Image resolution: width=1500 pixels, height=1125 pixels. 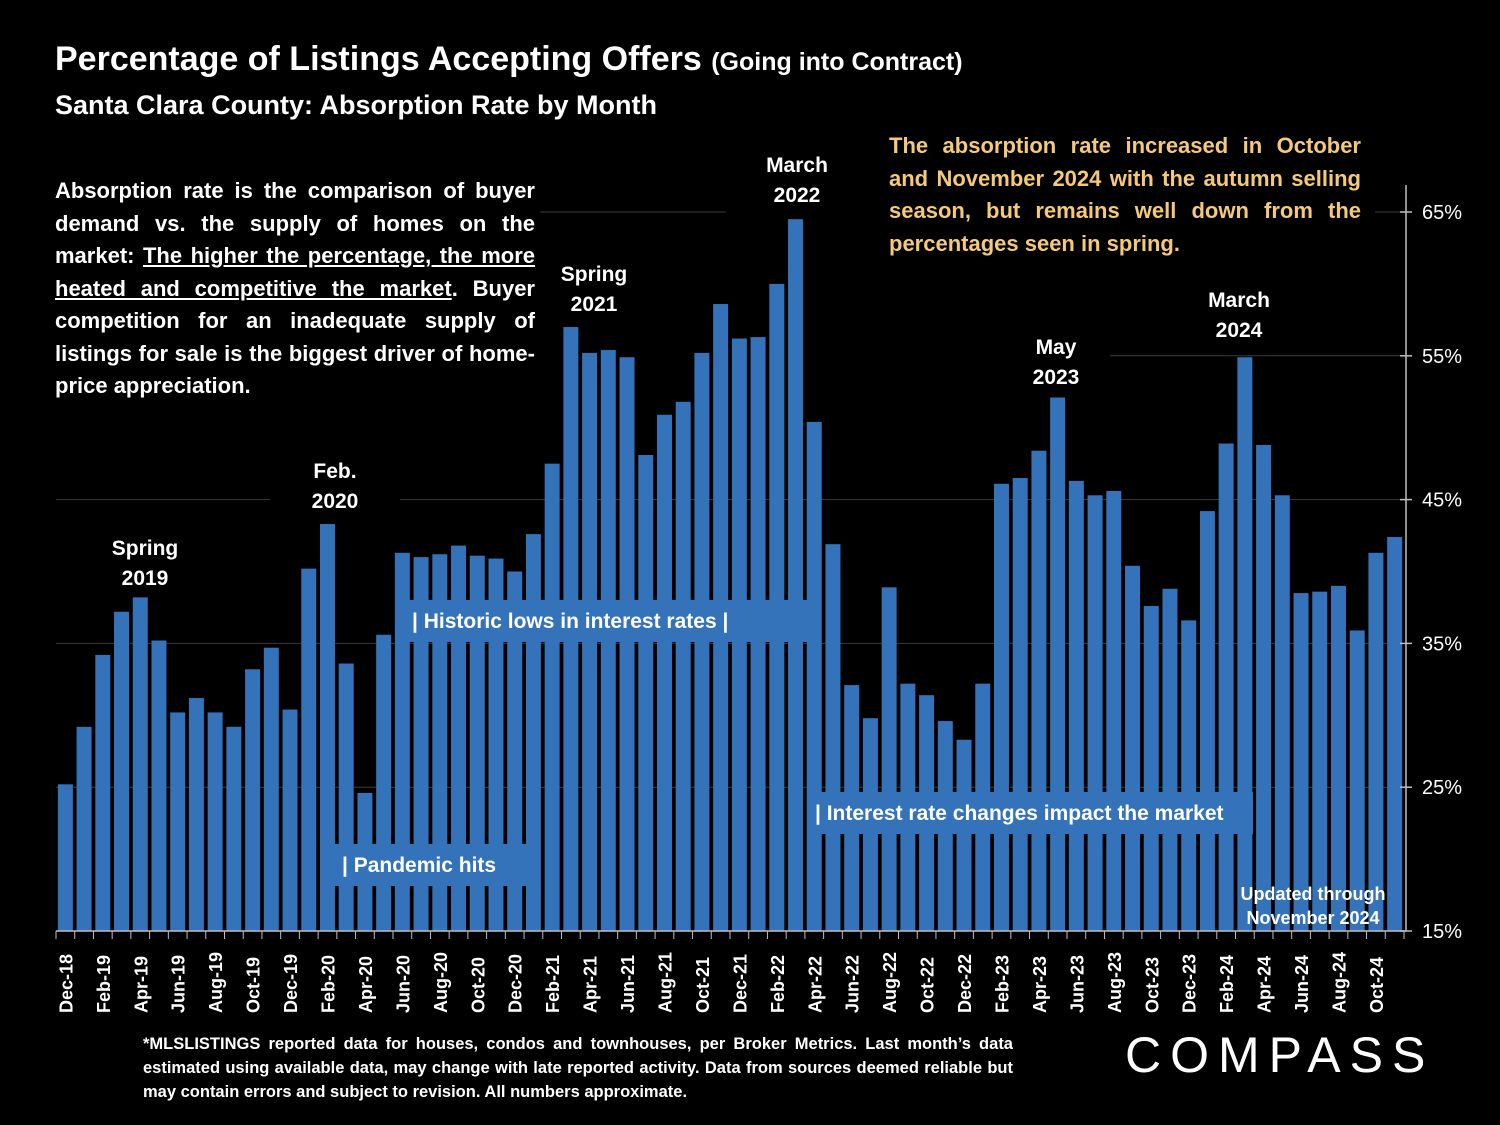 I want to click on y-tick-label: 25%, so click(x=1442, y=788).